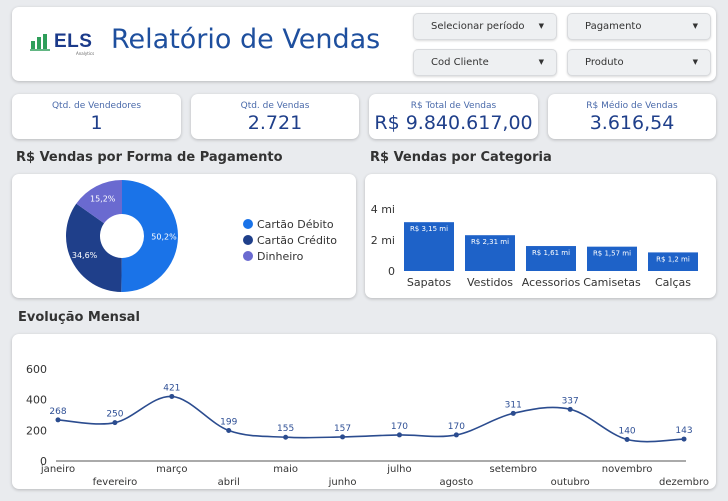 The height and width of the screenshot is (501, 728). Describe the element at coordinates (342, 482) in the screenshot. I see `x-tick-label: junho` at that location.